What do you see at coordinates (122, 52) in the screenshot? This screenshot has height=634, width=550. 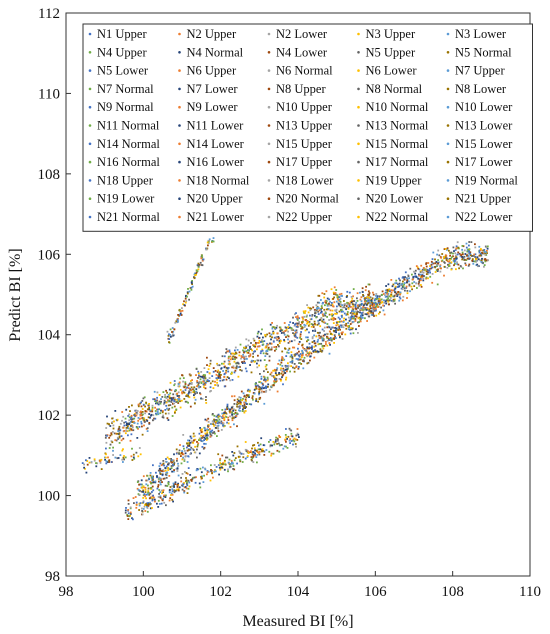 I see `legend-entry: N4 Upper` at bounding box center [122, 52].